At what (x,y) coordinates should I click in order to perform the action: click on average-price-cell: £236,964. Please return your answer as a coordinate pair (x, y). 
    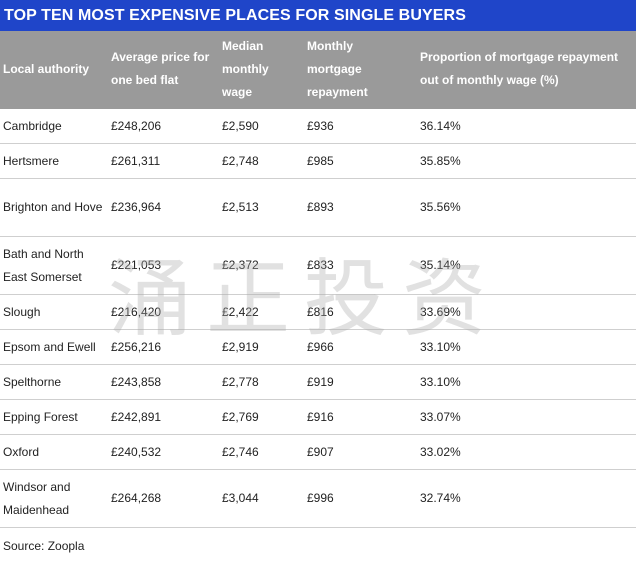
    Looking at the image, I should click on (136, 207).